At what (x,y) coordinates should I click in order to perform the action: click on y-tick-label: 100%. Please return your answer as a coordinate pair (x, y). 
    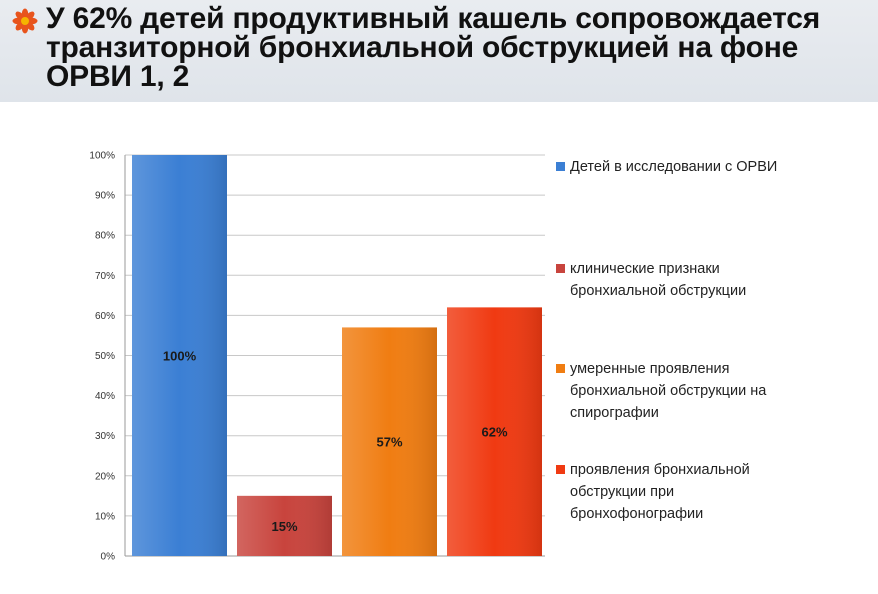
    Looking at the image, I should click on (102, 156).